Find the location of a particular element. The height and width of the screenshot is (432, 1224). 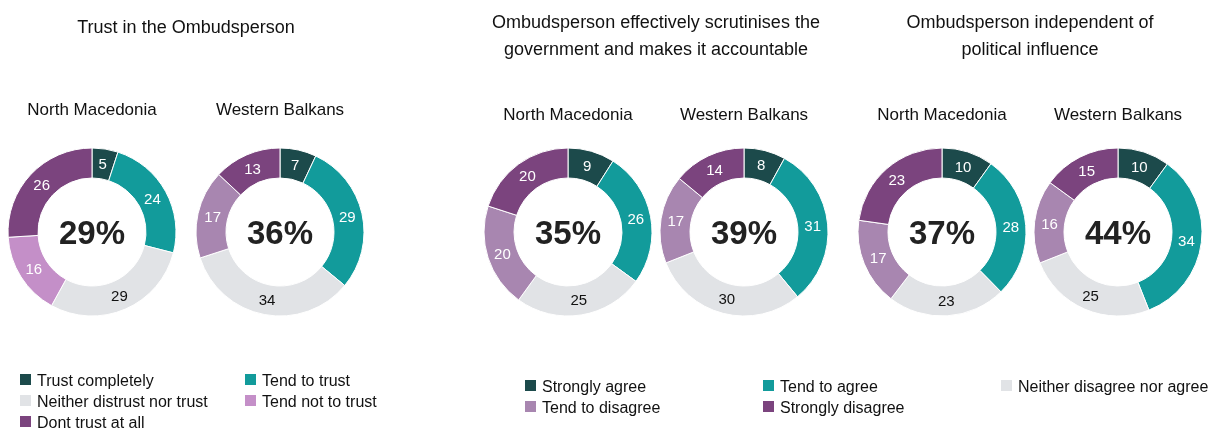

legend-label: Tend to disagree is located at coordinates (601, 407).